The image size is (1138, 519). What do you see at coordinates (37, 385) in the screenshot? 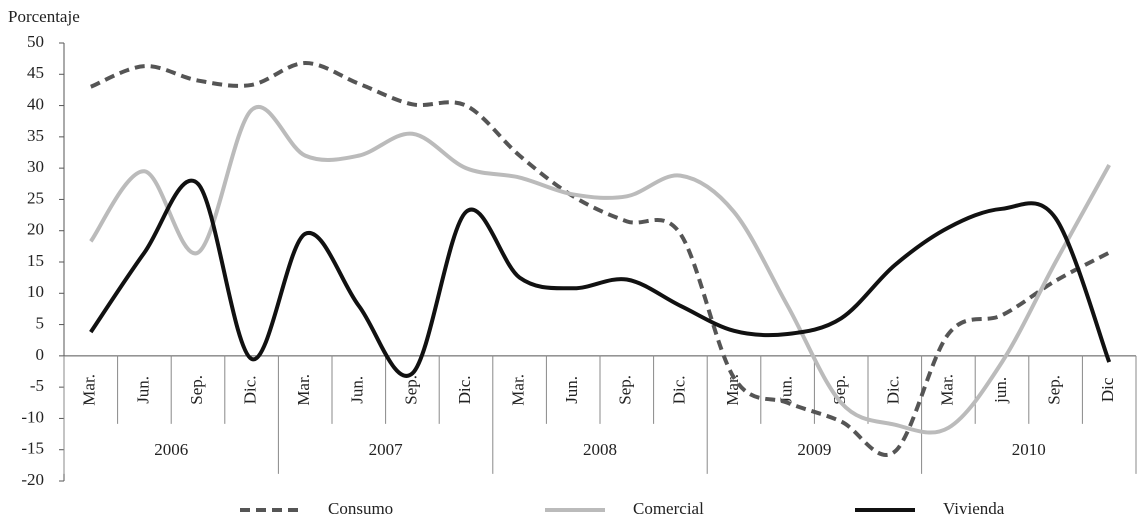
I see `y-tick-label: -5` at bounding box center [37, 385].